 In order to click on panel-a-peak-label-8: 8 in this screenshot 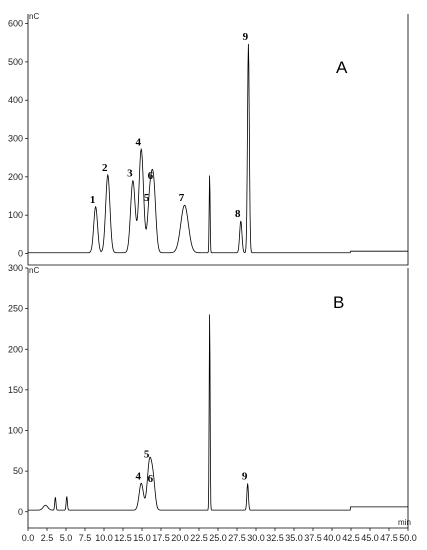, I will do `click(238, 214)`.